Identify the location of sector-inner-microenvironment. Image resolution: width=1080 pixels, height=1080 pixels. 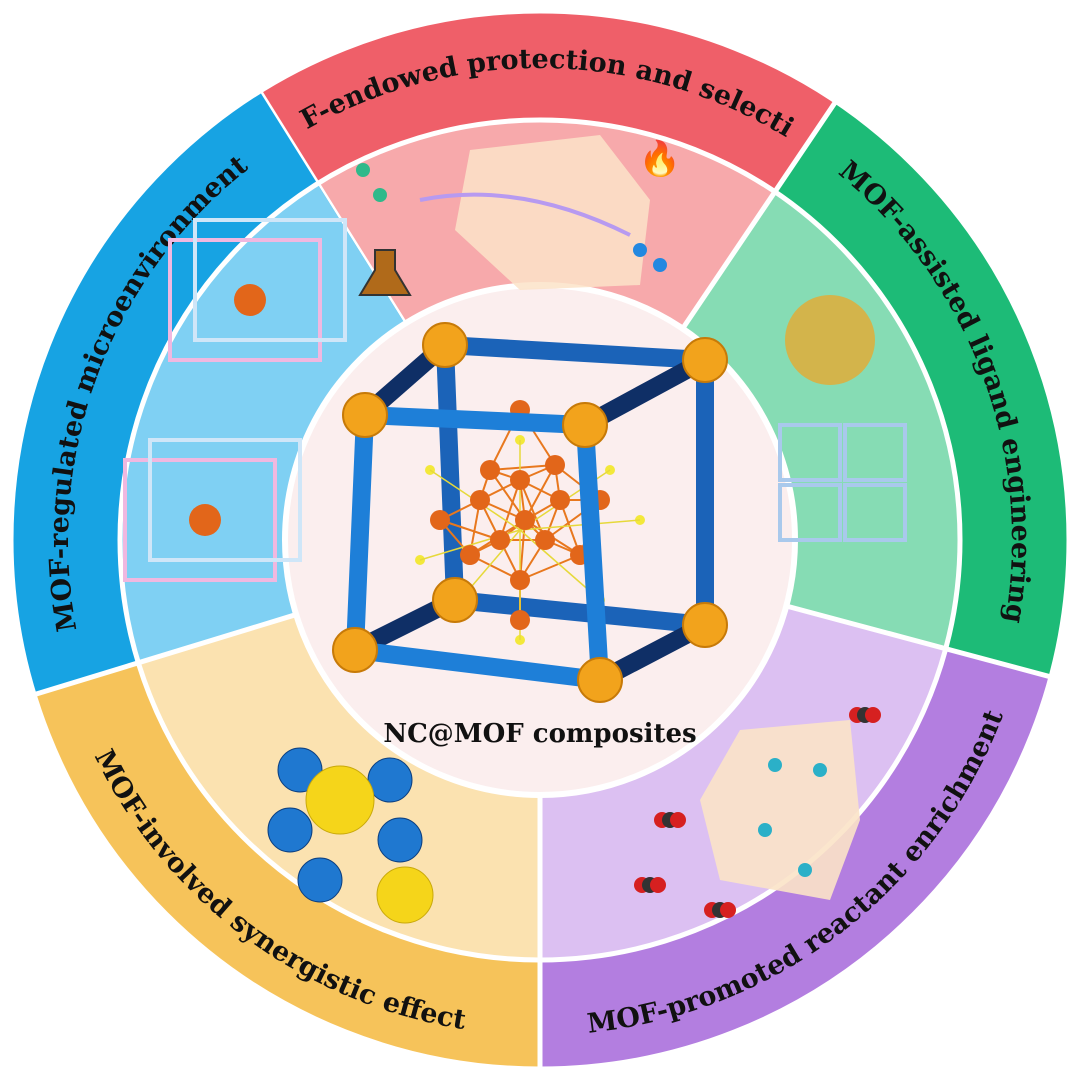
(262, 423).